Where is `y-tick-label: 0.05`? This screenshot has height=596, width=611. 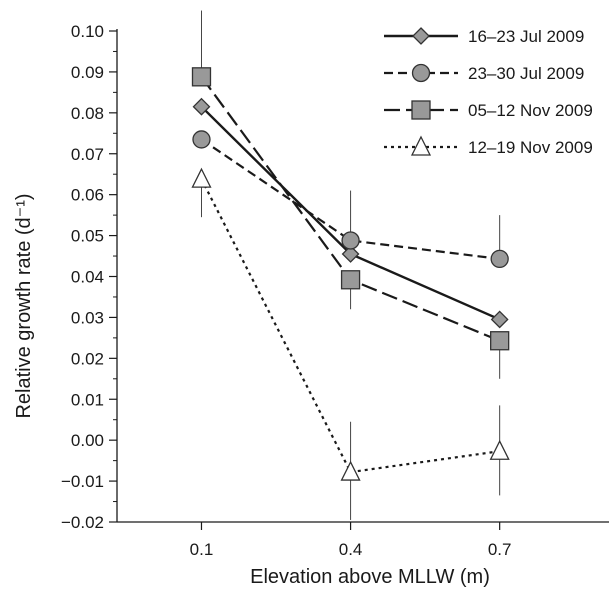 y-tick-label: 0.05 is located at coordinates (87, 236).